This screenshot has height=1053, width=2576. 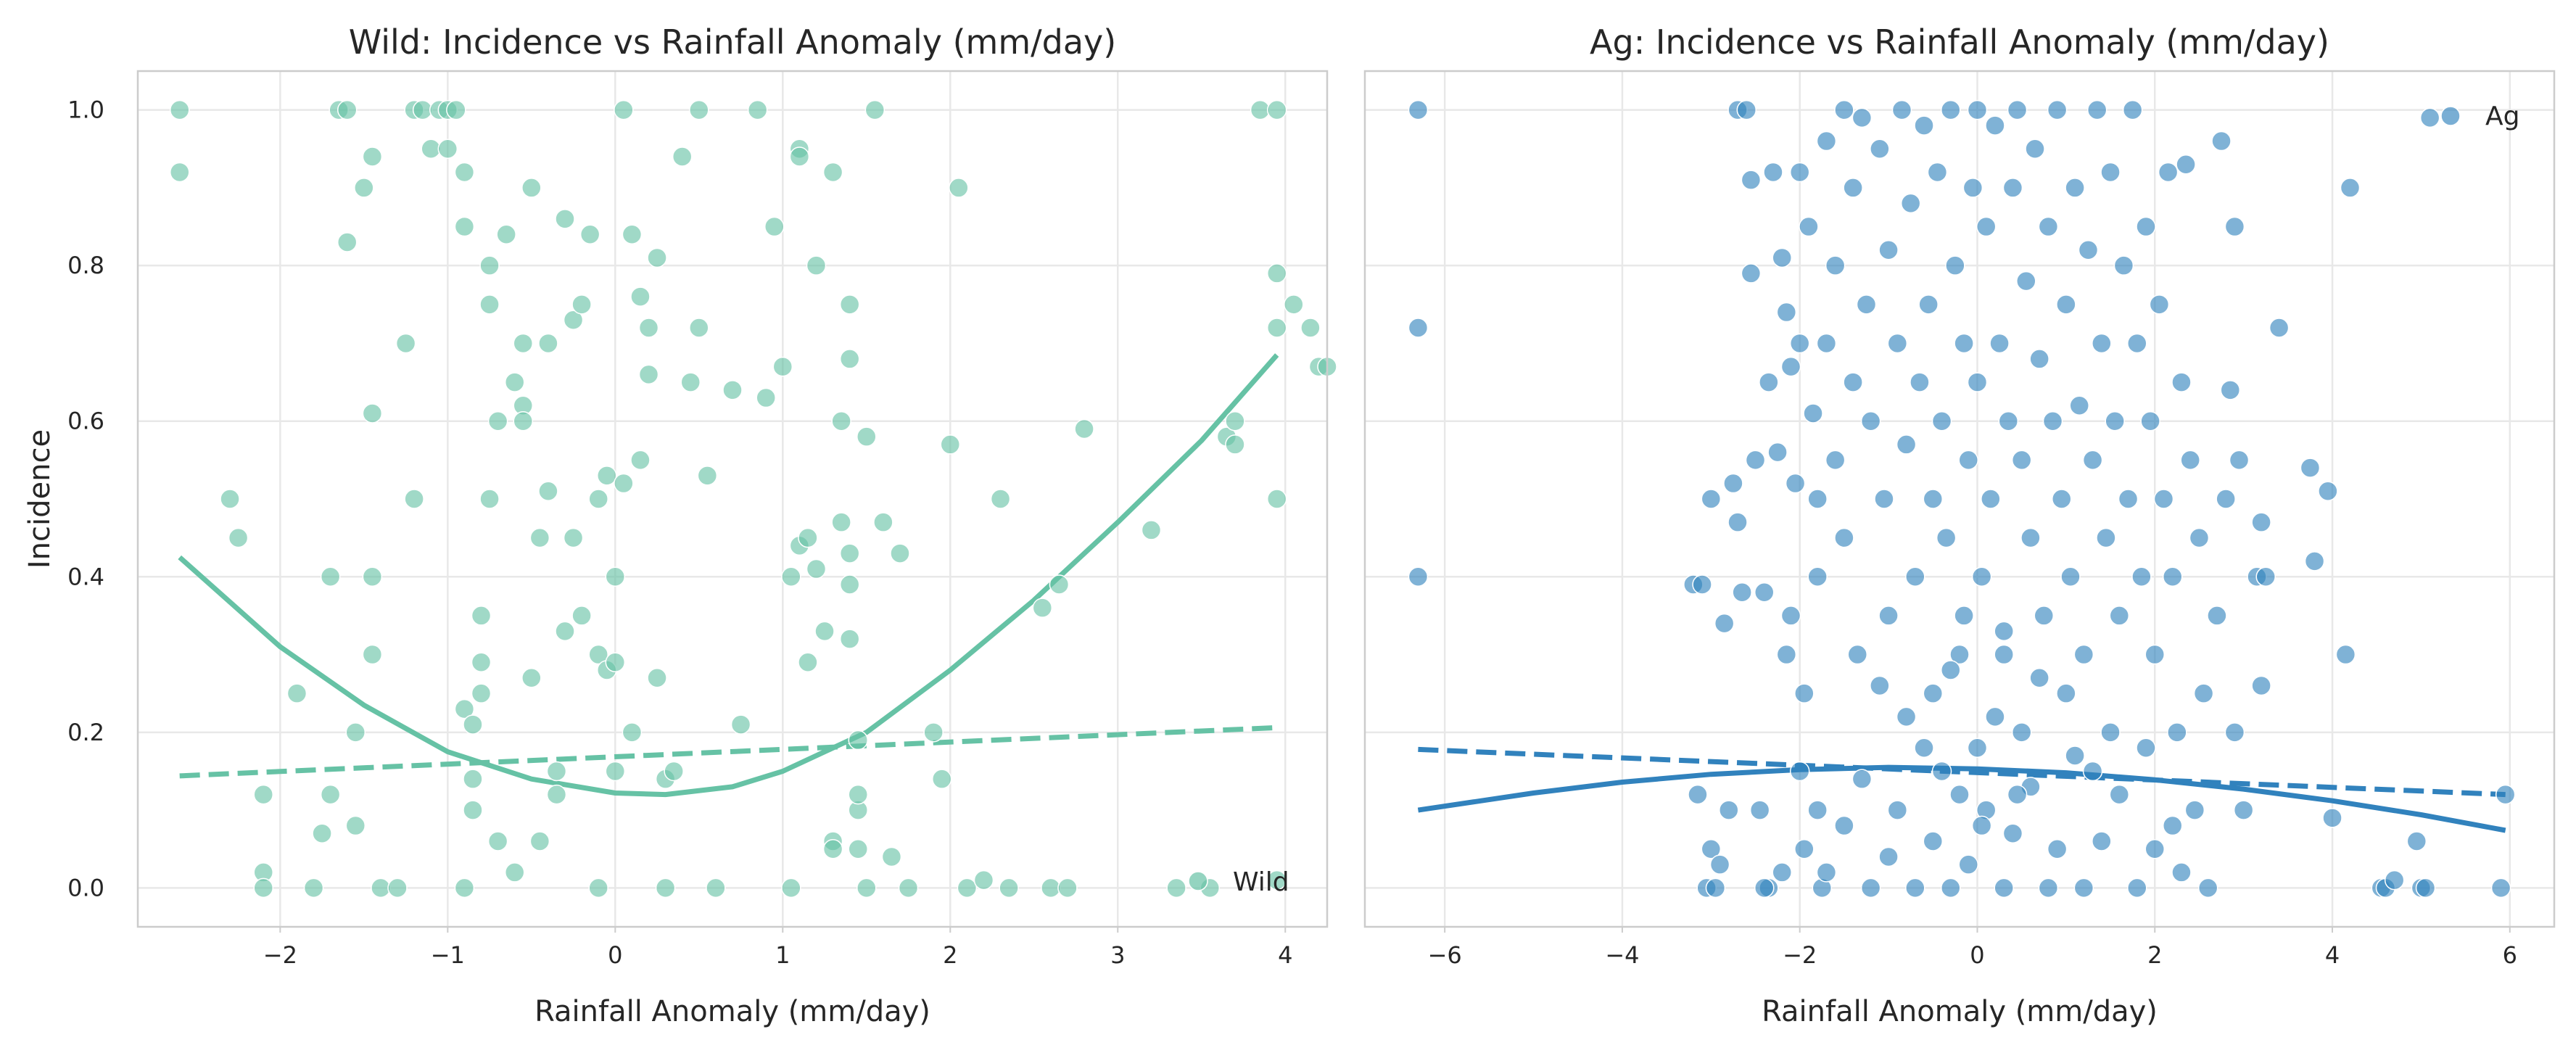 I want to click on wild-legend-marker, so click(x=1198, y=881).